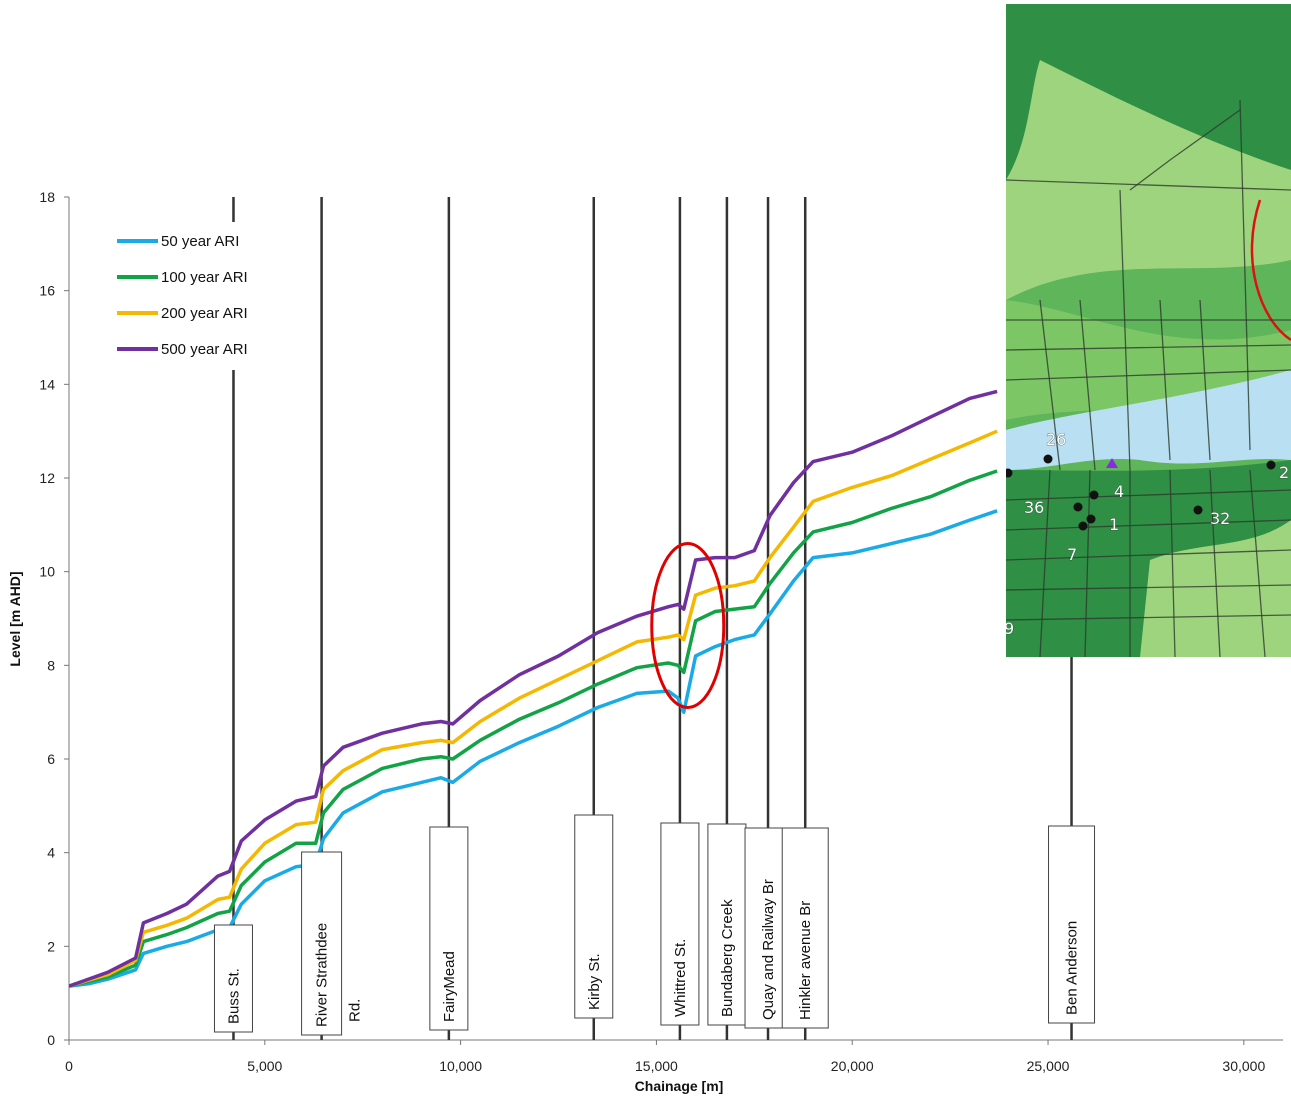  Describe the element at coordinates (1009, 628) in the screenshot. I see `map-label: 9` at that location.